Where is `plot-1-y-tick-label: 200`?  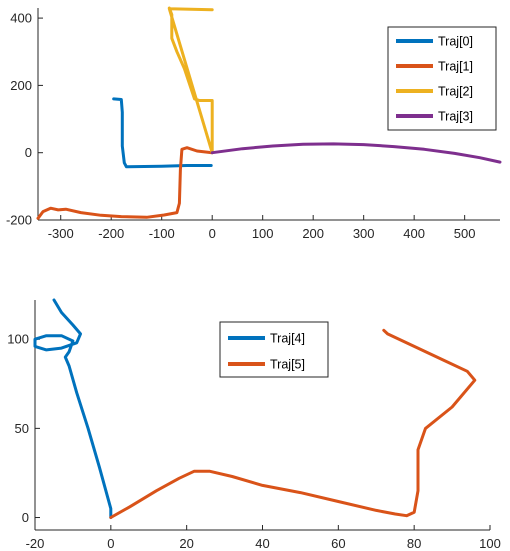
plot-1-y-tick-label: 200 is located at coordinates (21, 85).